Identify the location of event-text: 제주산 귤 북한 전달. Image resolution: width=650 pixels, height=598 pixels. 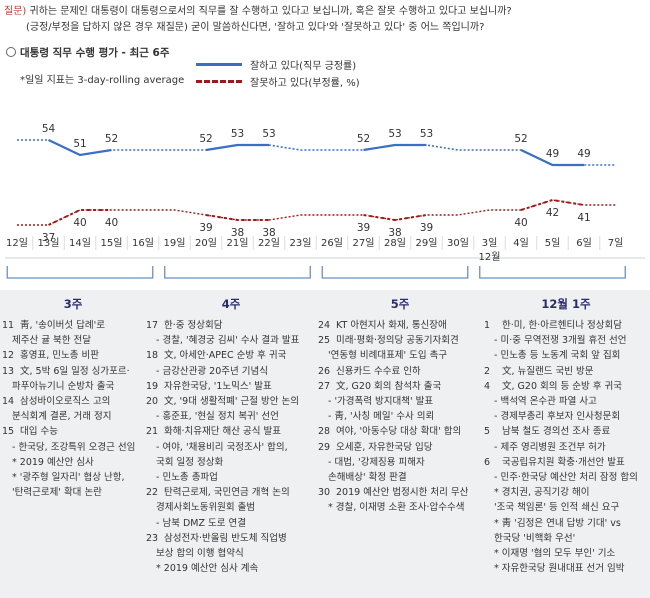
(51, 341).